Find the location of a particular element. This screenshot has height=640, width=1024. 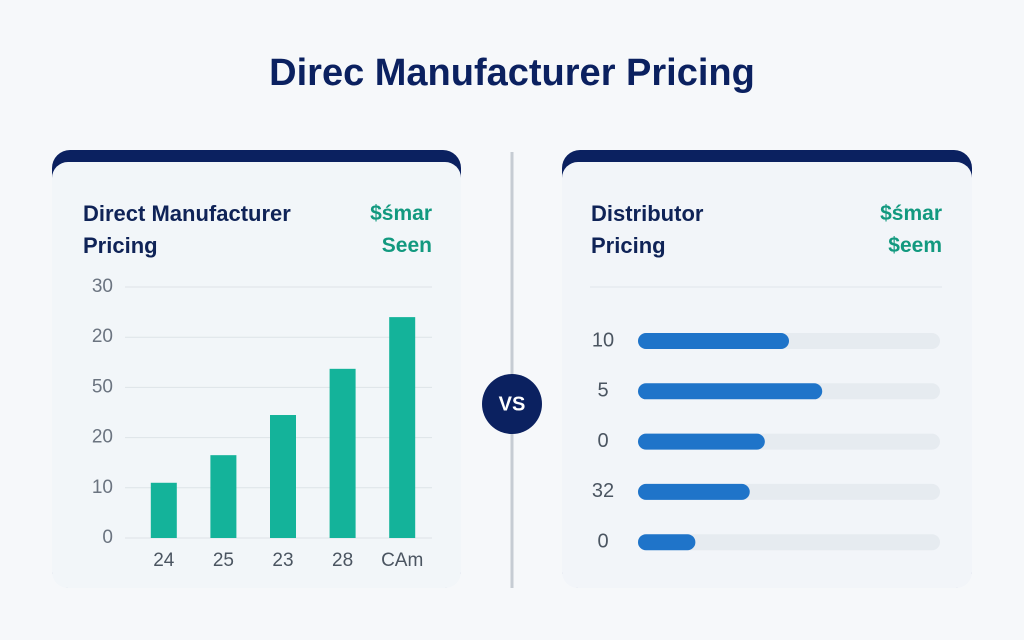

badge-line: $eem is located at coordinates (915, 245).